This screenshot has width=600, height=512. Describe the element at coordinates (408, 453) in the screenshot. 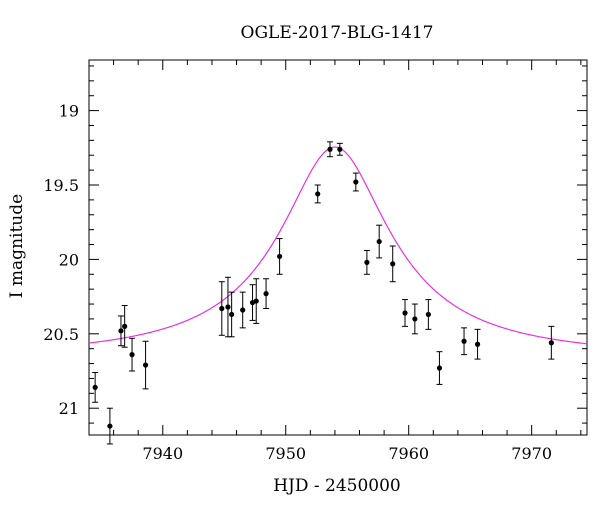

I see `x-tick-label: 7960` at that location.